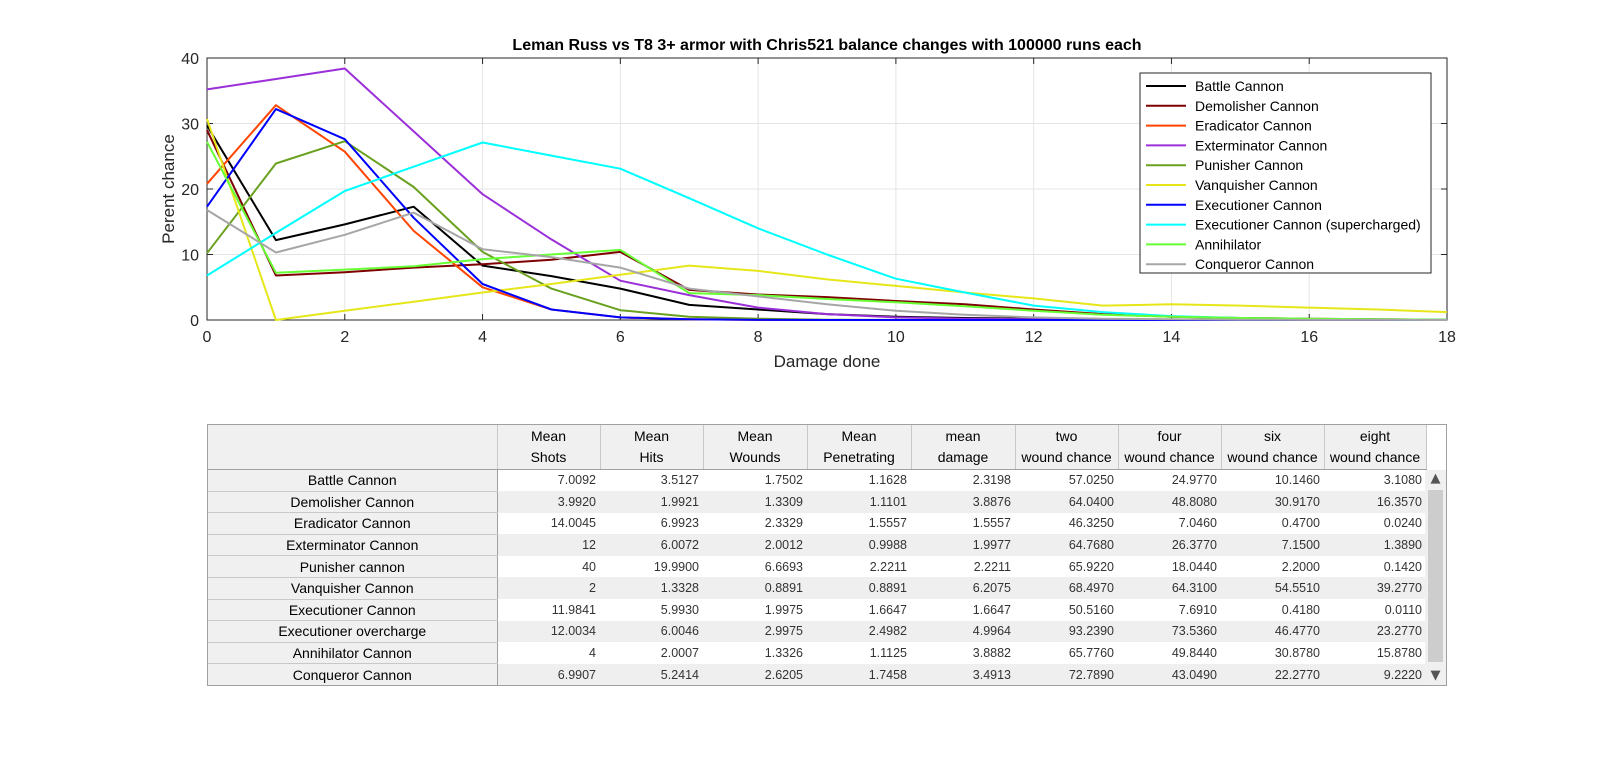 Image resolution: width=1600 pixels, height=768 pixels. Describe the element at coordinates (548, 566) in the screenshot. I see `table-cell: 40` at that location.